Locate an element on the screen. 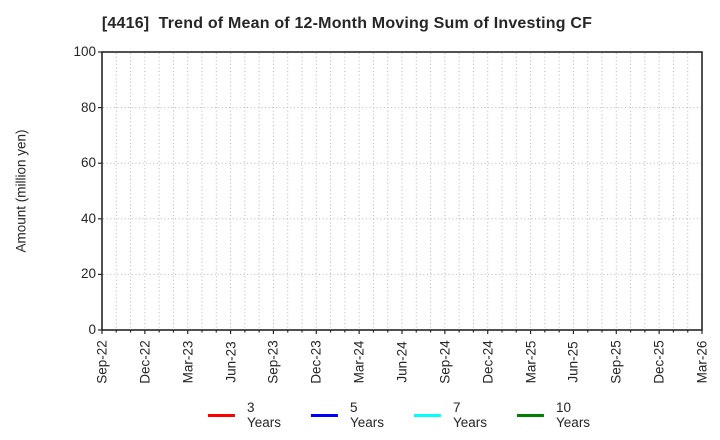 Image resolution: width=720 pixels, height=440 pixels. legend-item-label: 10 Years is located at coordinates (573, 415).